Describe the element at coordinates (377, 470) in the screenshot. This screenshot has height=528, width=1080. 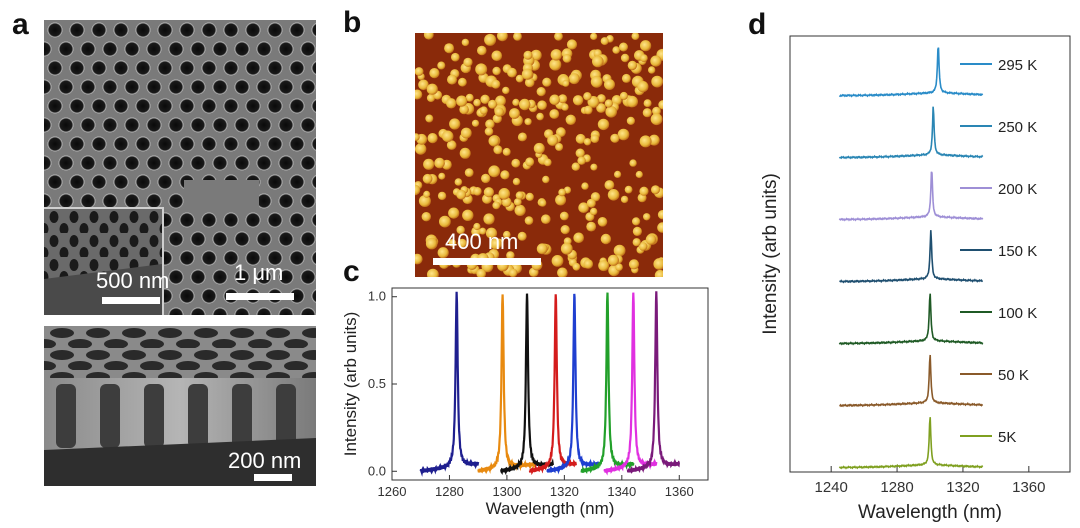
I see `c-y-tick-label: 0.0` at that location.